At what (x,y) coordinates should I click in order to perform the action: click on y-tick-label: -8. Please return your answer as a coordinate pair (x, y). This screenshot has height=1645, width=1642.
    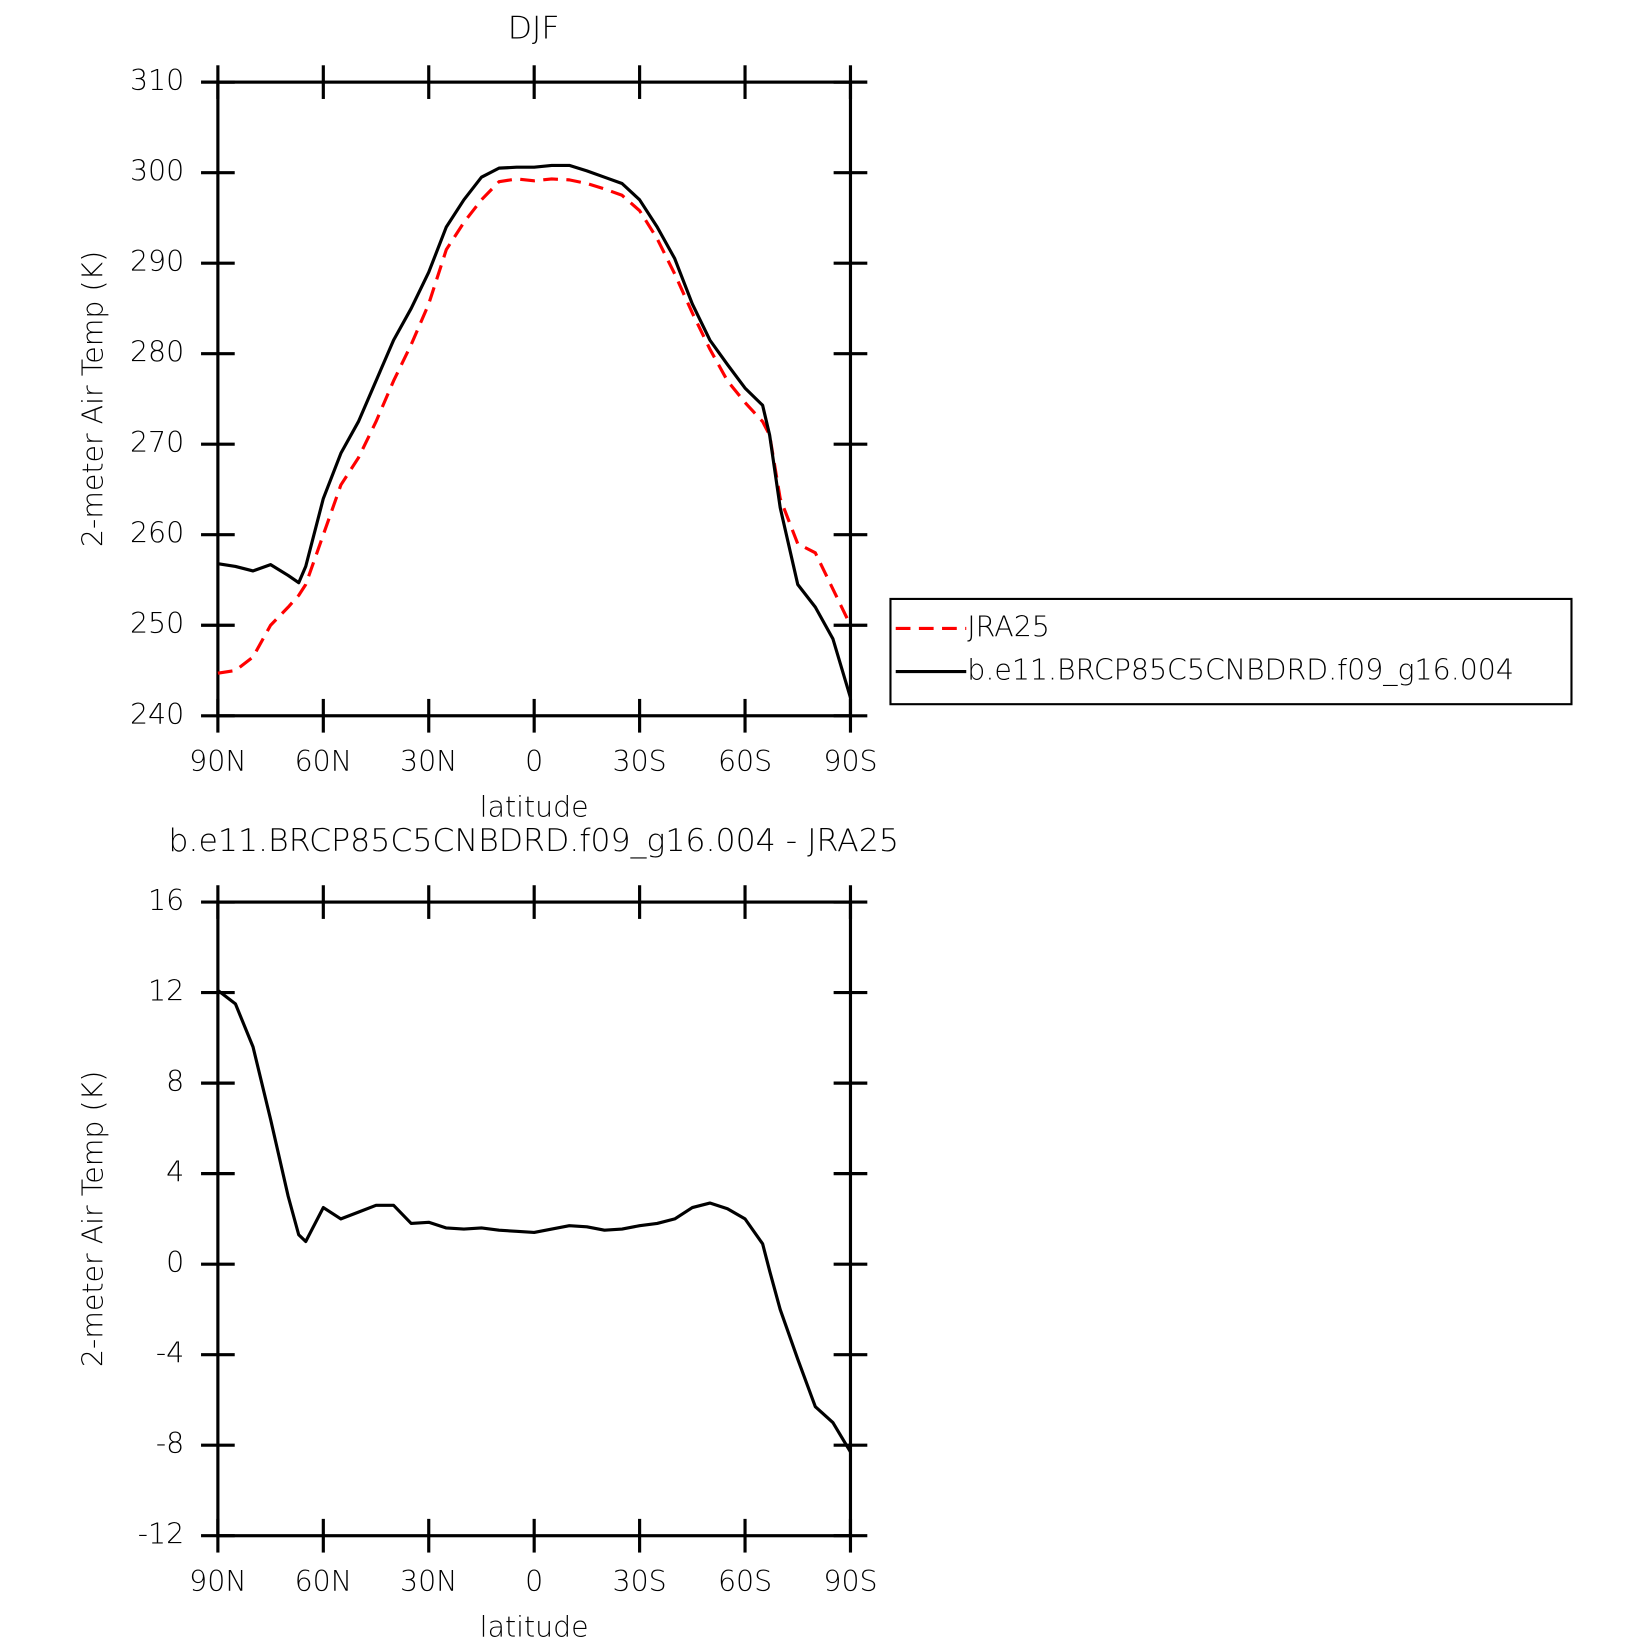
    Looking at the image, I should click on (170, 1443).